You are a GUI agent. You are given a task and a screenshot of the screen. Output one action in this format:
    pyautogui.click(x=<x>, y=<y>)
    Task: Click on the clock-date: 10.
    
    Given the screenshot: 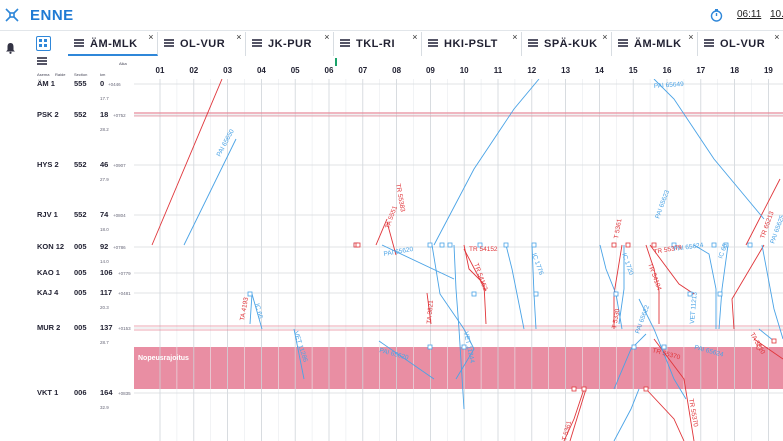 What is the action you would take?
    pyautogui.click(x=776, y=14)
    